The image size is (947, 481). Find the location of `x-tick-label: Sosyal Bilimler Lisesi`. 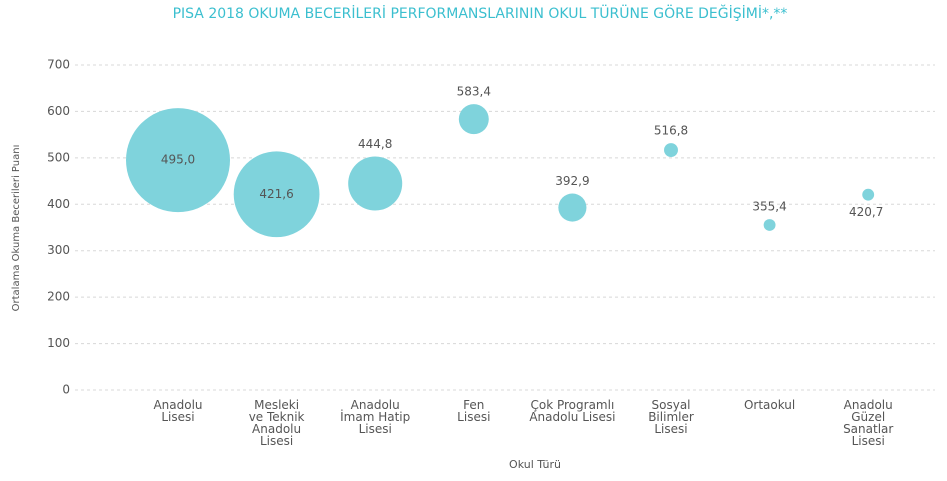

x-tick-label: Sosyal Bilimler Lisesi is located at coordinates (671, 417).